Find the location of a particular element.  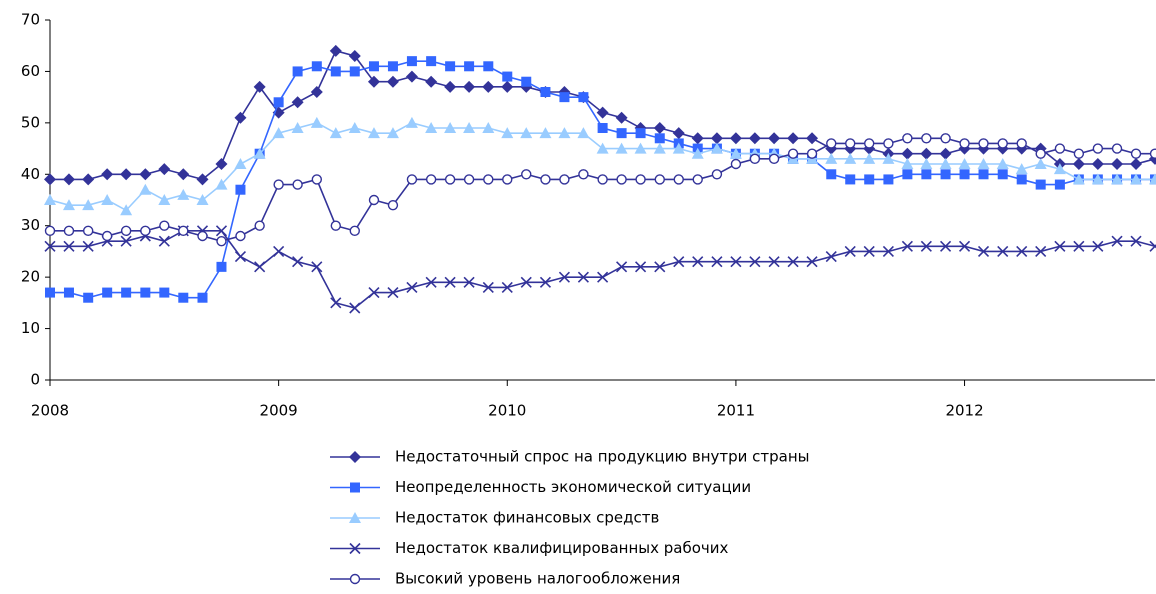

legend-label: Высокий уровень налогообложения is located at coordinates (537, 579).